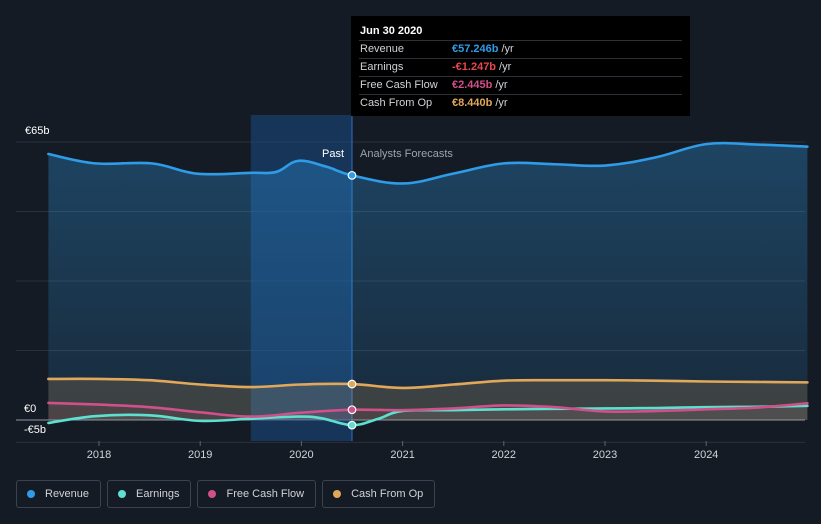 The image size is (821, 524). I want to click on tooltip-value: €2.445b, so click(472, 85).